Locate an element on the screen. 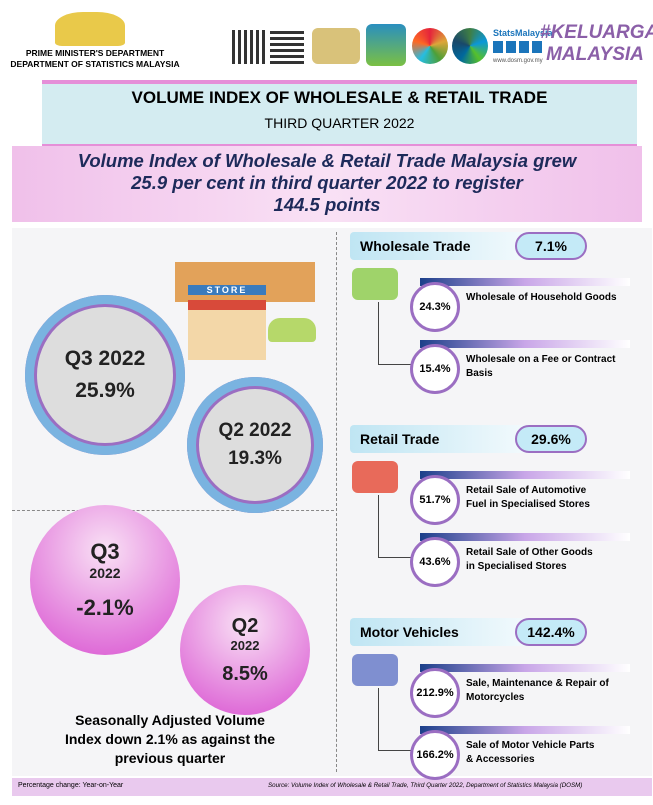  yoy-label: Q3 2022 is located at coordinates (105, 358).